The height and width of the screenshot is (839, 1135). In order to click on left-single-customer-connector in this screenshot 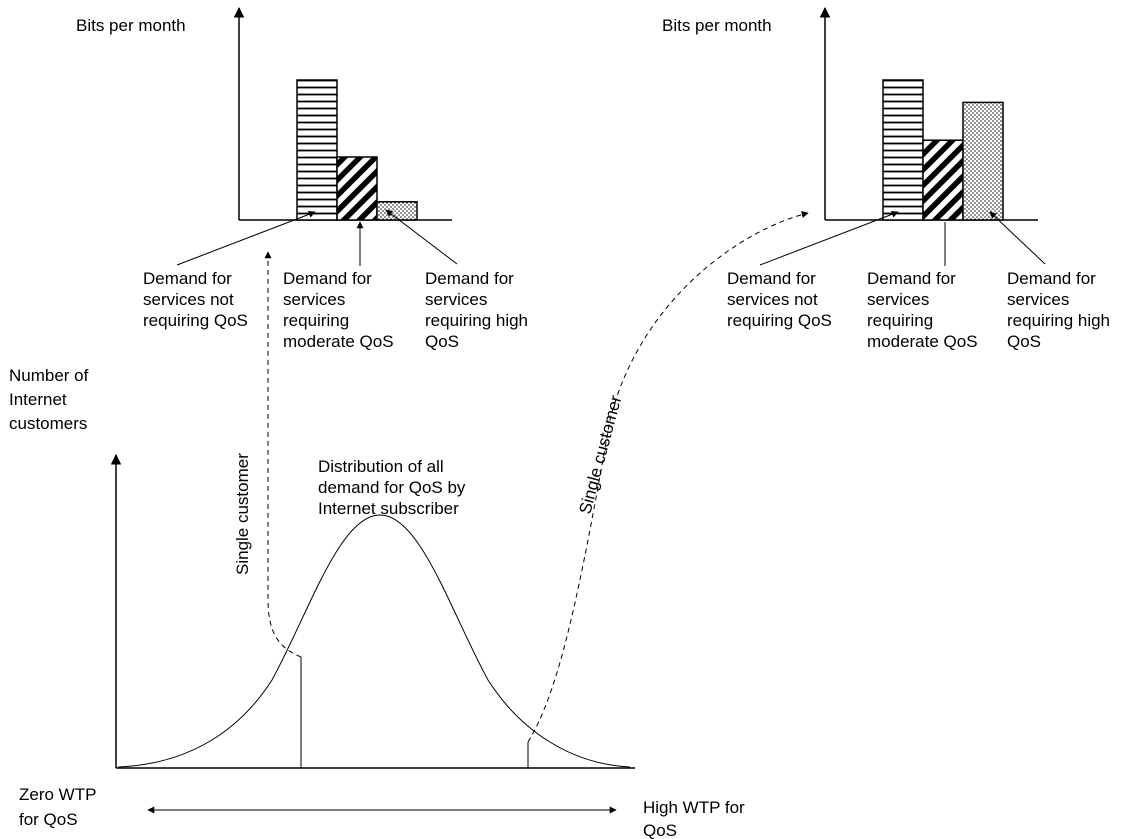, I will do `click(283, 454)`.